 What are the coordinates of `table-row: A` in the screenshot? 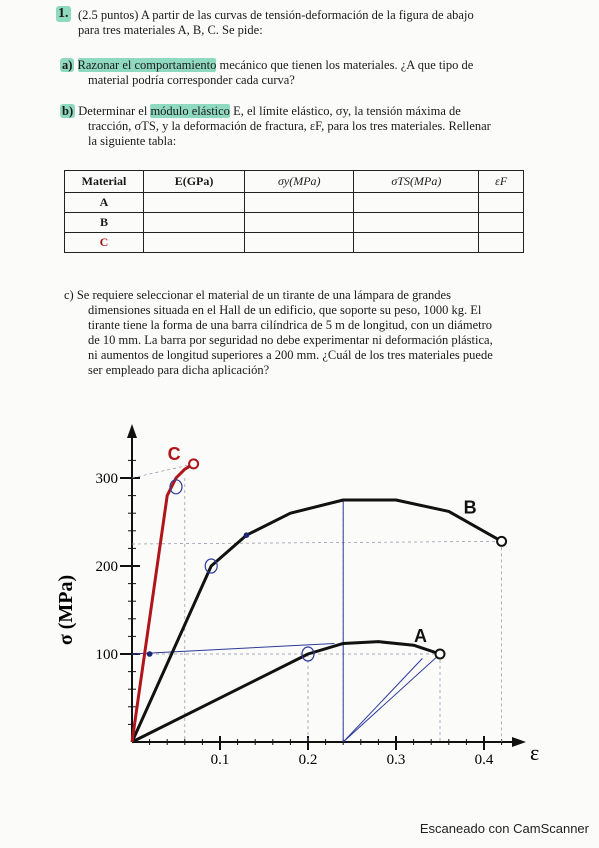 It's located at (294, 202).